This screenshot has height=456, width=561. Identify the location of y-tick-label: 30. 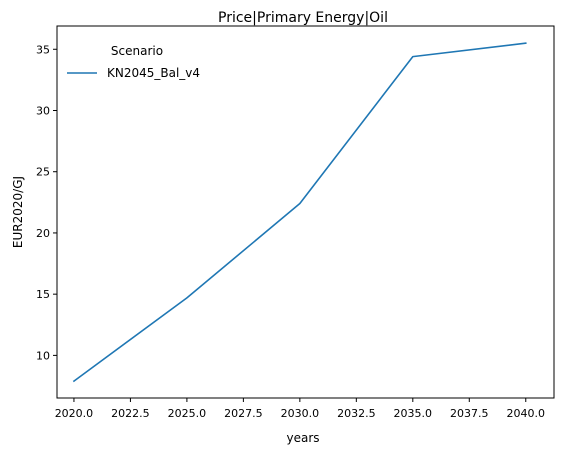
(43, 110).